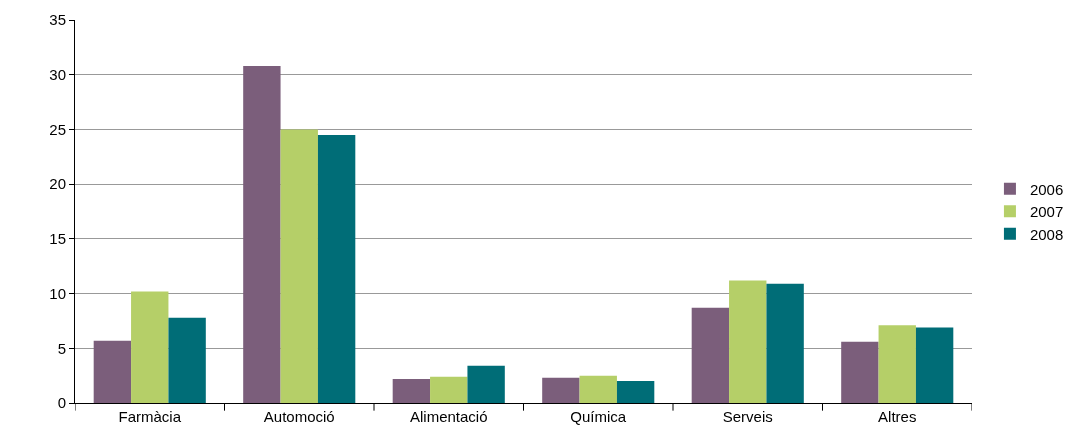 The height and width of the screenshot is (446, 1087). I want to click on x-tick-label: Alimentació, so click(448, 416).